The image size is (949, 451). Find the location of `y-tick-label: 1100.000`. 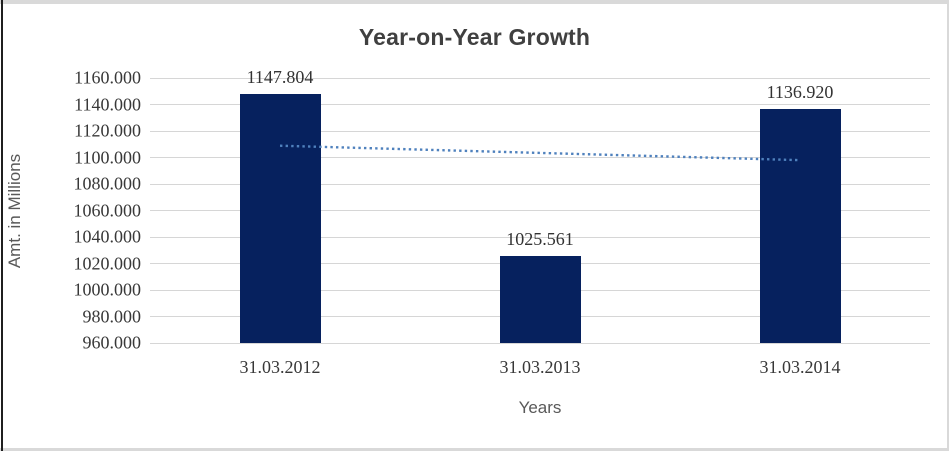

y-tick-label: 1100.000 is located at coordinates (107, 157).